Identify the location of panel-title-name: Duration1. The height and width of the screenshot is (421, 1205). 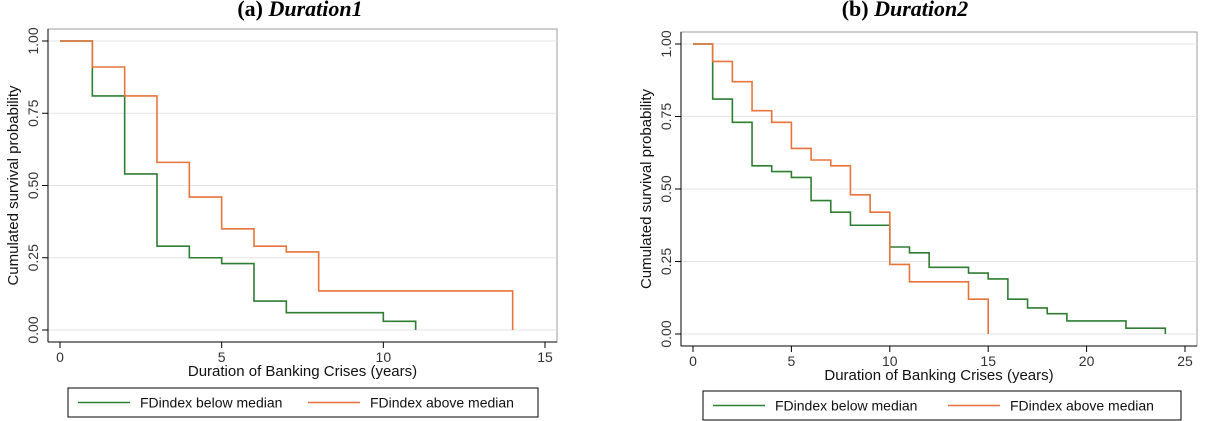
(315, 10).